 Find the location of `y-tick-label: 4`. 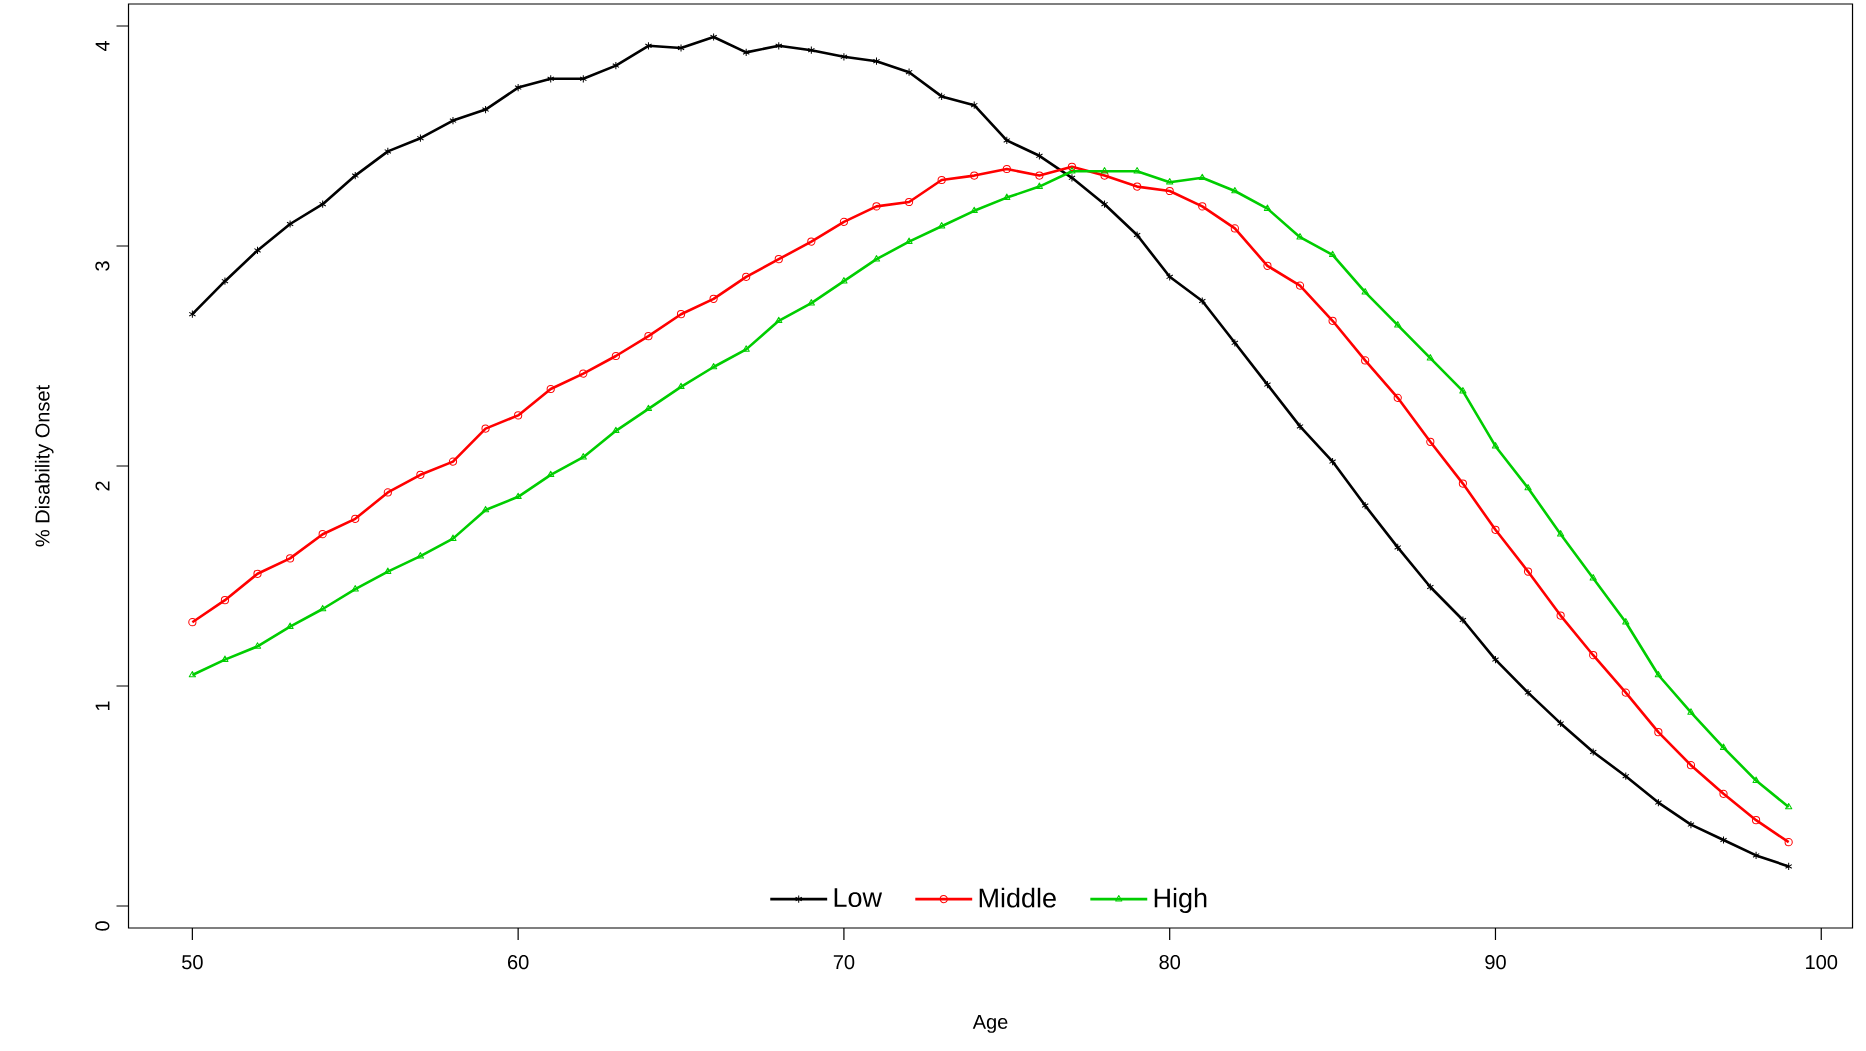

y-tick-label: 4 is located at coordinates (102, 46).